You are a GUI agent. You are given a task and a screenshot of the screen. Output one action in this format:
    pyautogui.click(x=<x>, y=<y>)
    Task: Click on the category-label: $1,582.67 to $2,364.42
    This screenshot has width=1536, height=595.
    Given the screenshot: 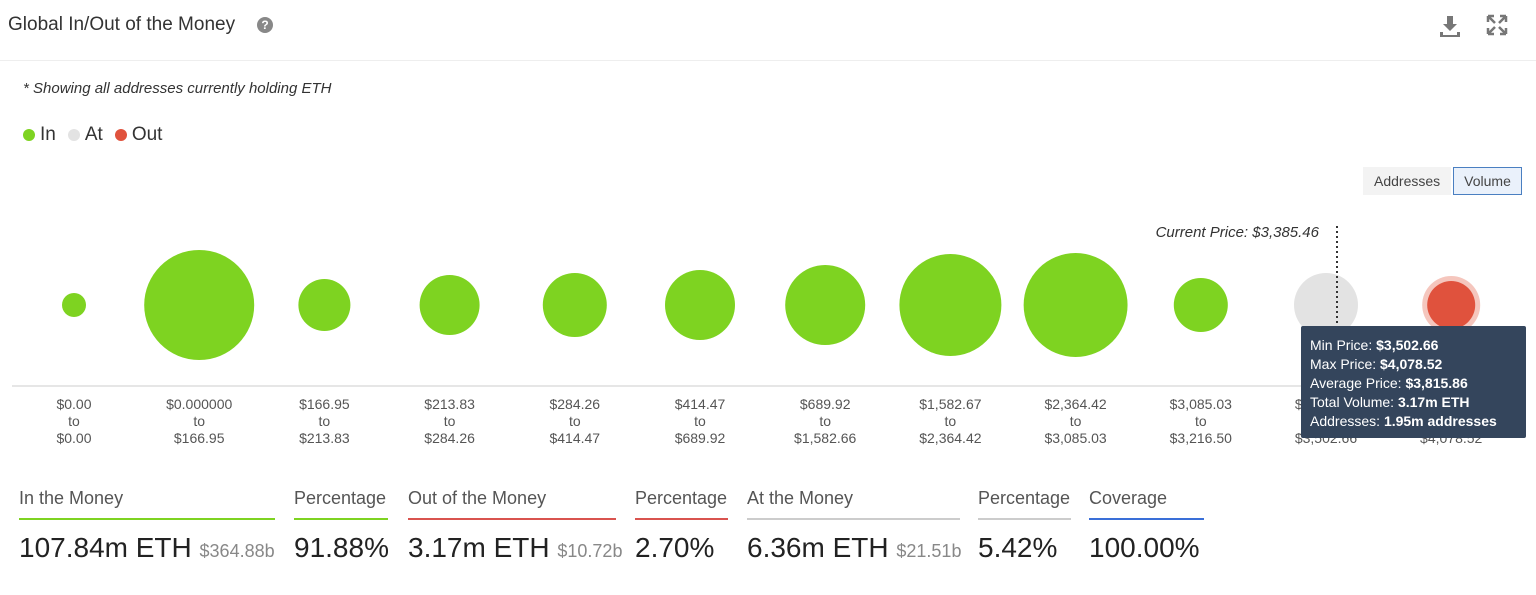 What is the action you would take?
    pyautogui.click(x=950, y=421)
    